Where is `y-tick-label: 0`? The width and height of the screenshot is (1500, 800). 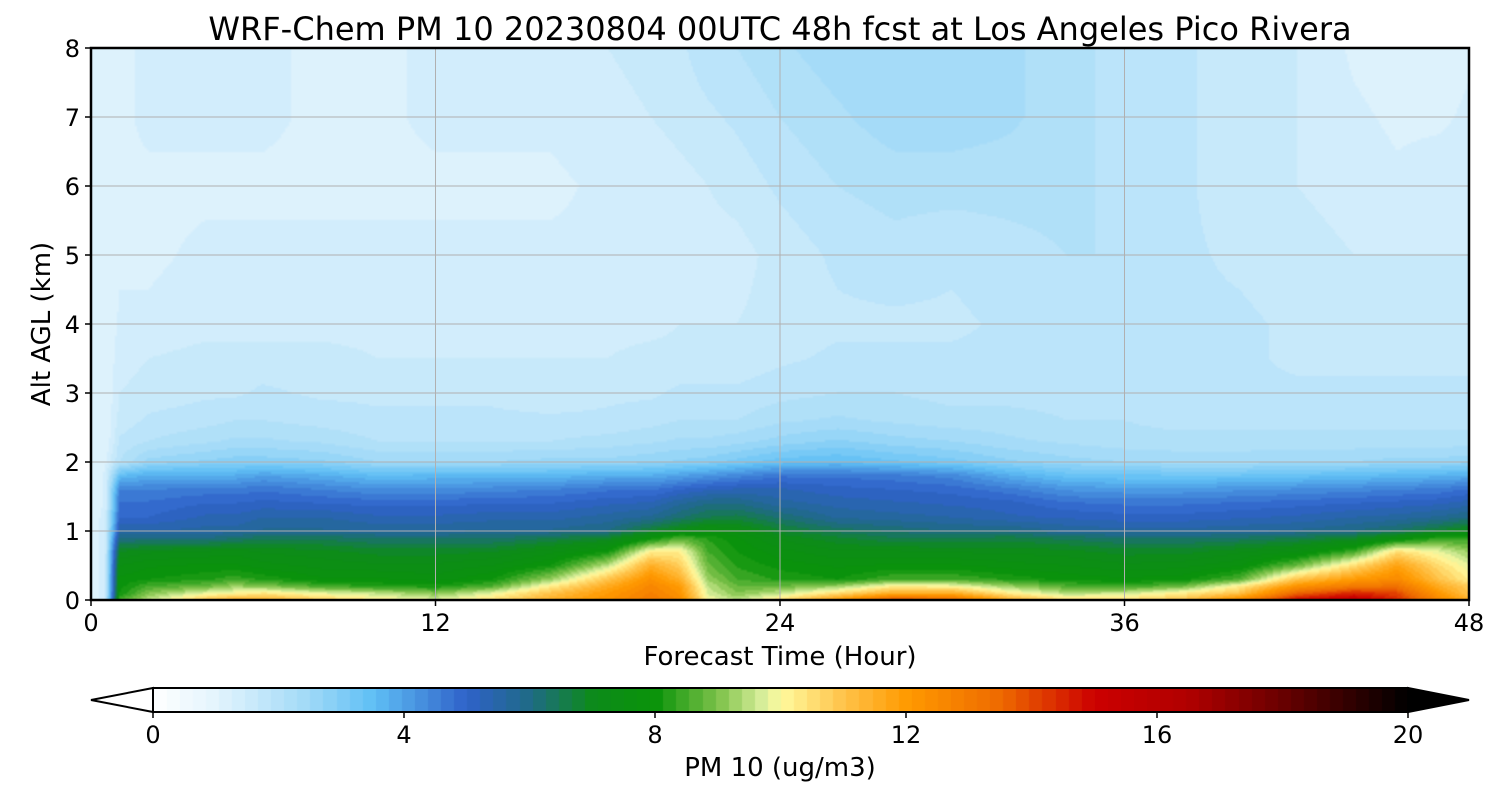 y-tick-label: 0 is located at coordinates (72, 601).